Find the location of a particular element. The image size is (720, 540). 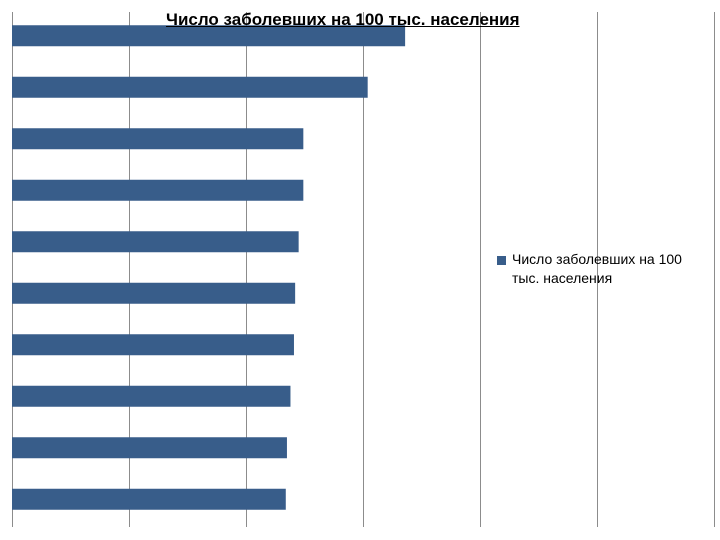

legend-label: Число заболевших на 100 тыс. населения is located at coordinates (597, 268).